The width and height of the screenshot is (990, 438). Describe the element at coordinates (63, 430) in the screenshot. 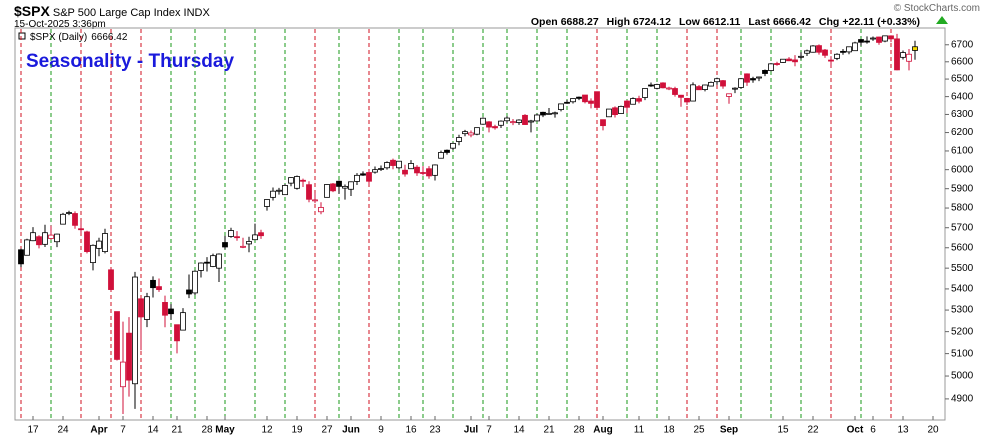

I see `x-tick-label: 24` at that location.